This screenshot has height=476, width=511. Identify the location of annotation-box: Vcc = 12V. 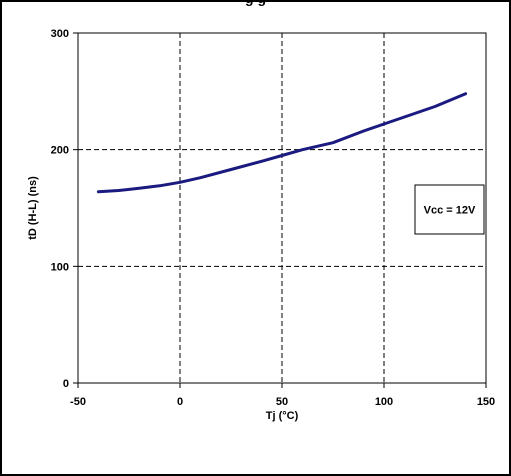
(449, 209).